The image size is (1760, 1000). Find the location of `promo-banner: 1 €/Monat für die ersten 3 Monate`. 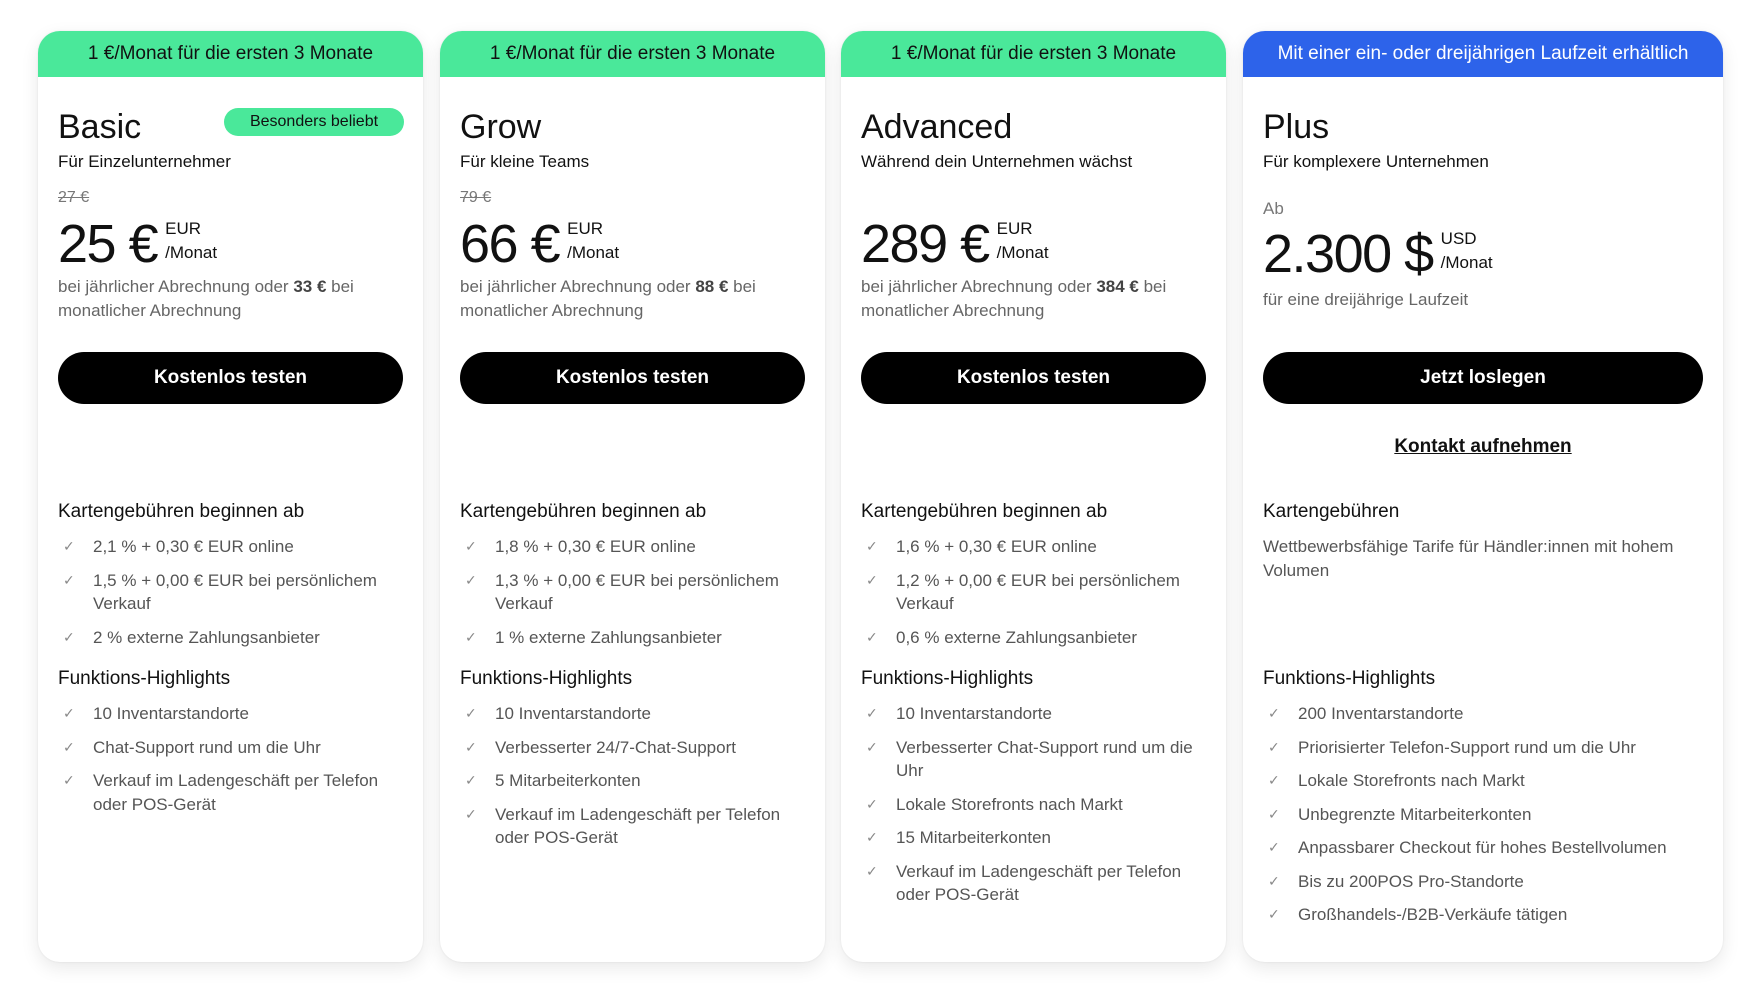

promo-banner: 1 €/Monat für die ersten 3 Monate is located at coordinates (632, 54).